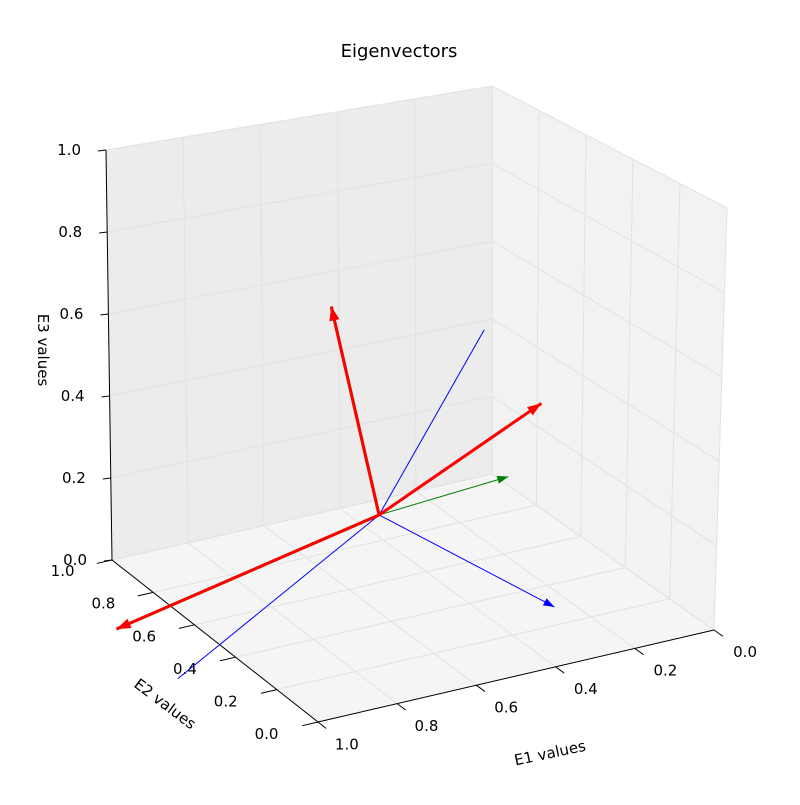 The height and width of the screenshot is (805, 800). What do you see at coordinates (63, 571) in the screenshot?
I see `y-tick-label: 1.0` at bounding box center [63, 571].